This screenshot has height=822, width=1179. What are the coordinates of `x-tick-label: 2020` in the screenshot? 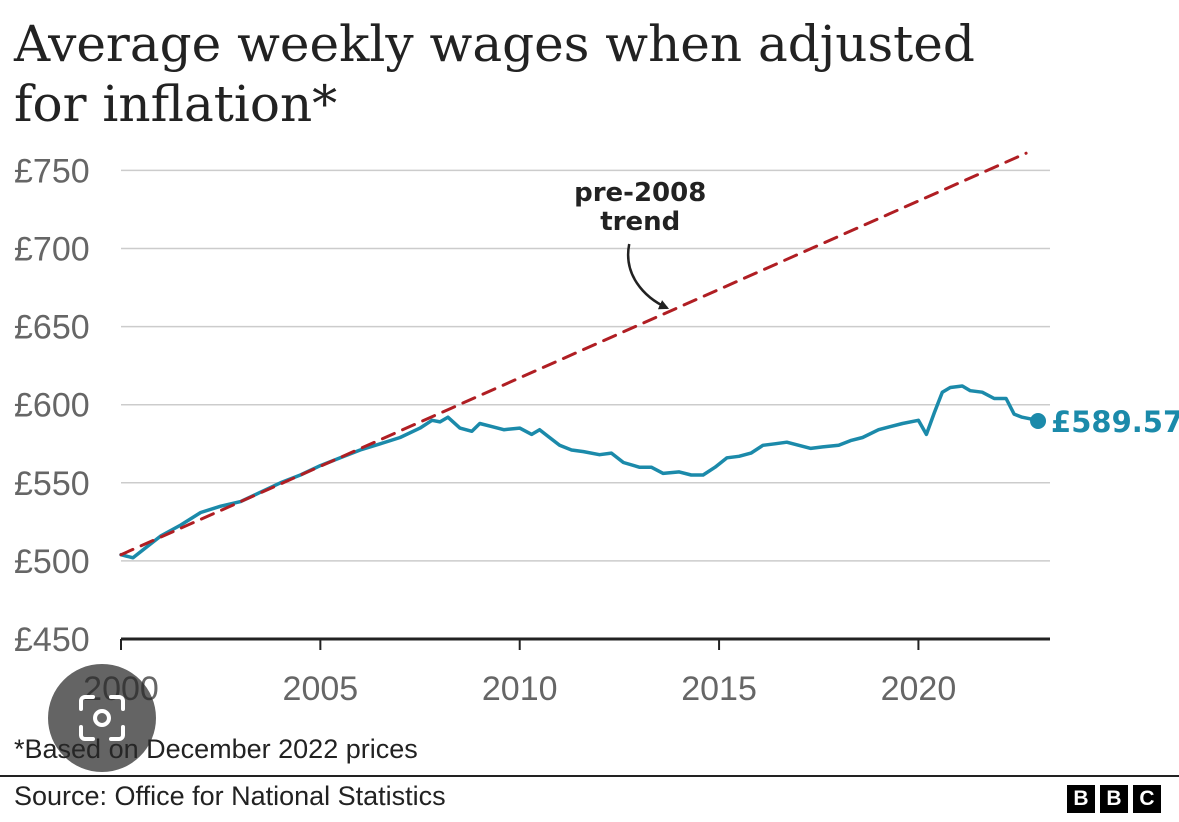 It's located at (919, 689).